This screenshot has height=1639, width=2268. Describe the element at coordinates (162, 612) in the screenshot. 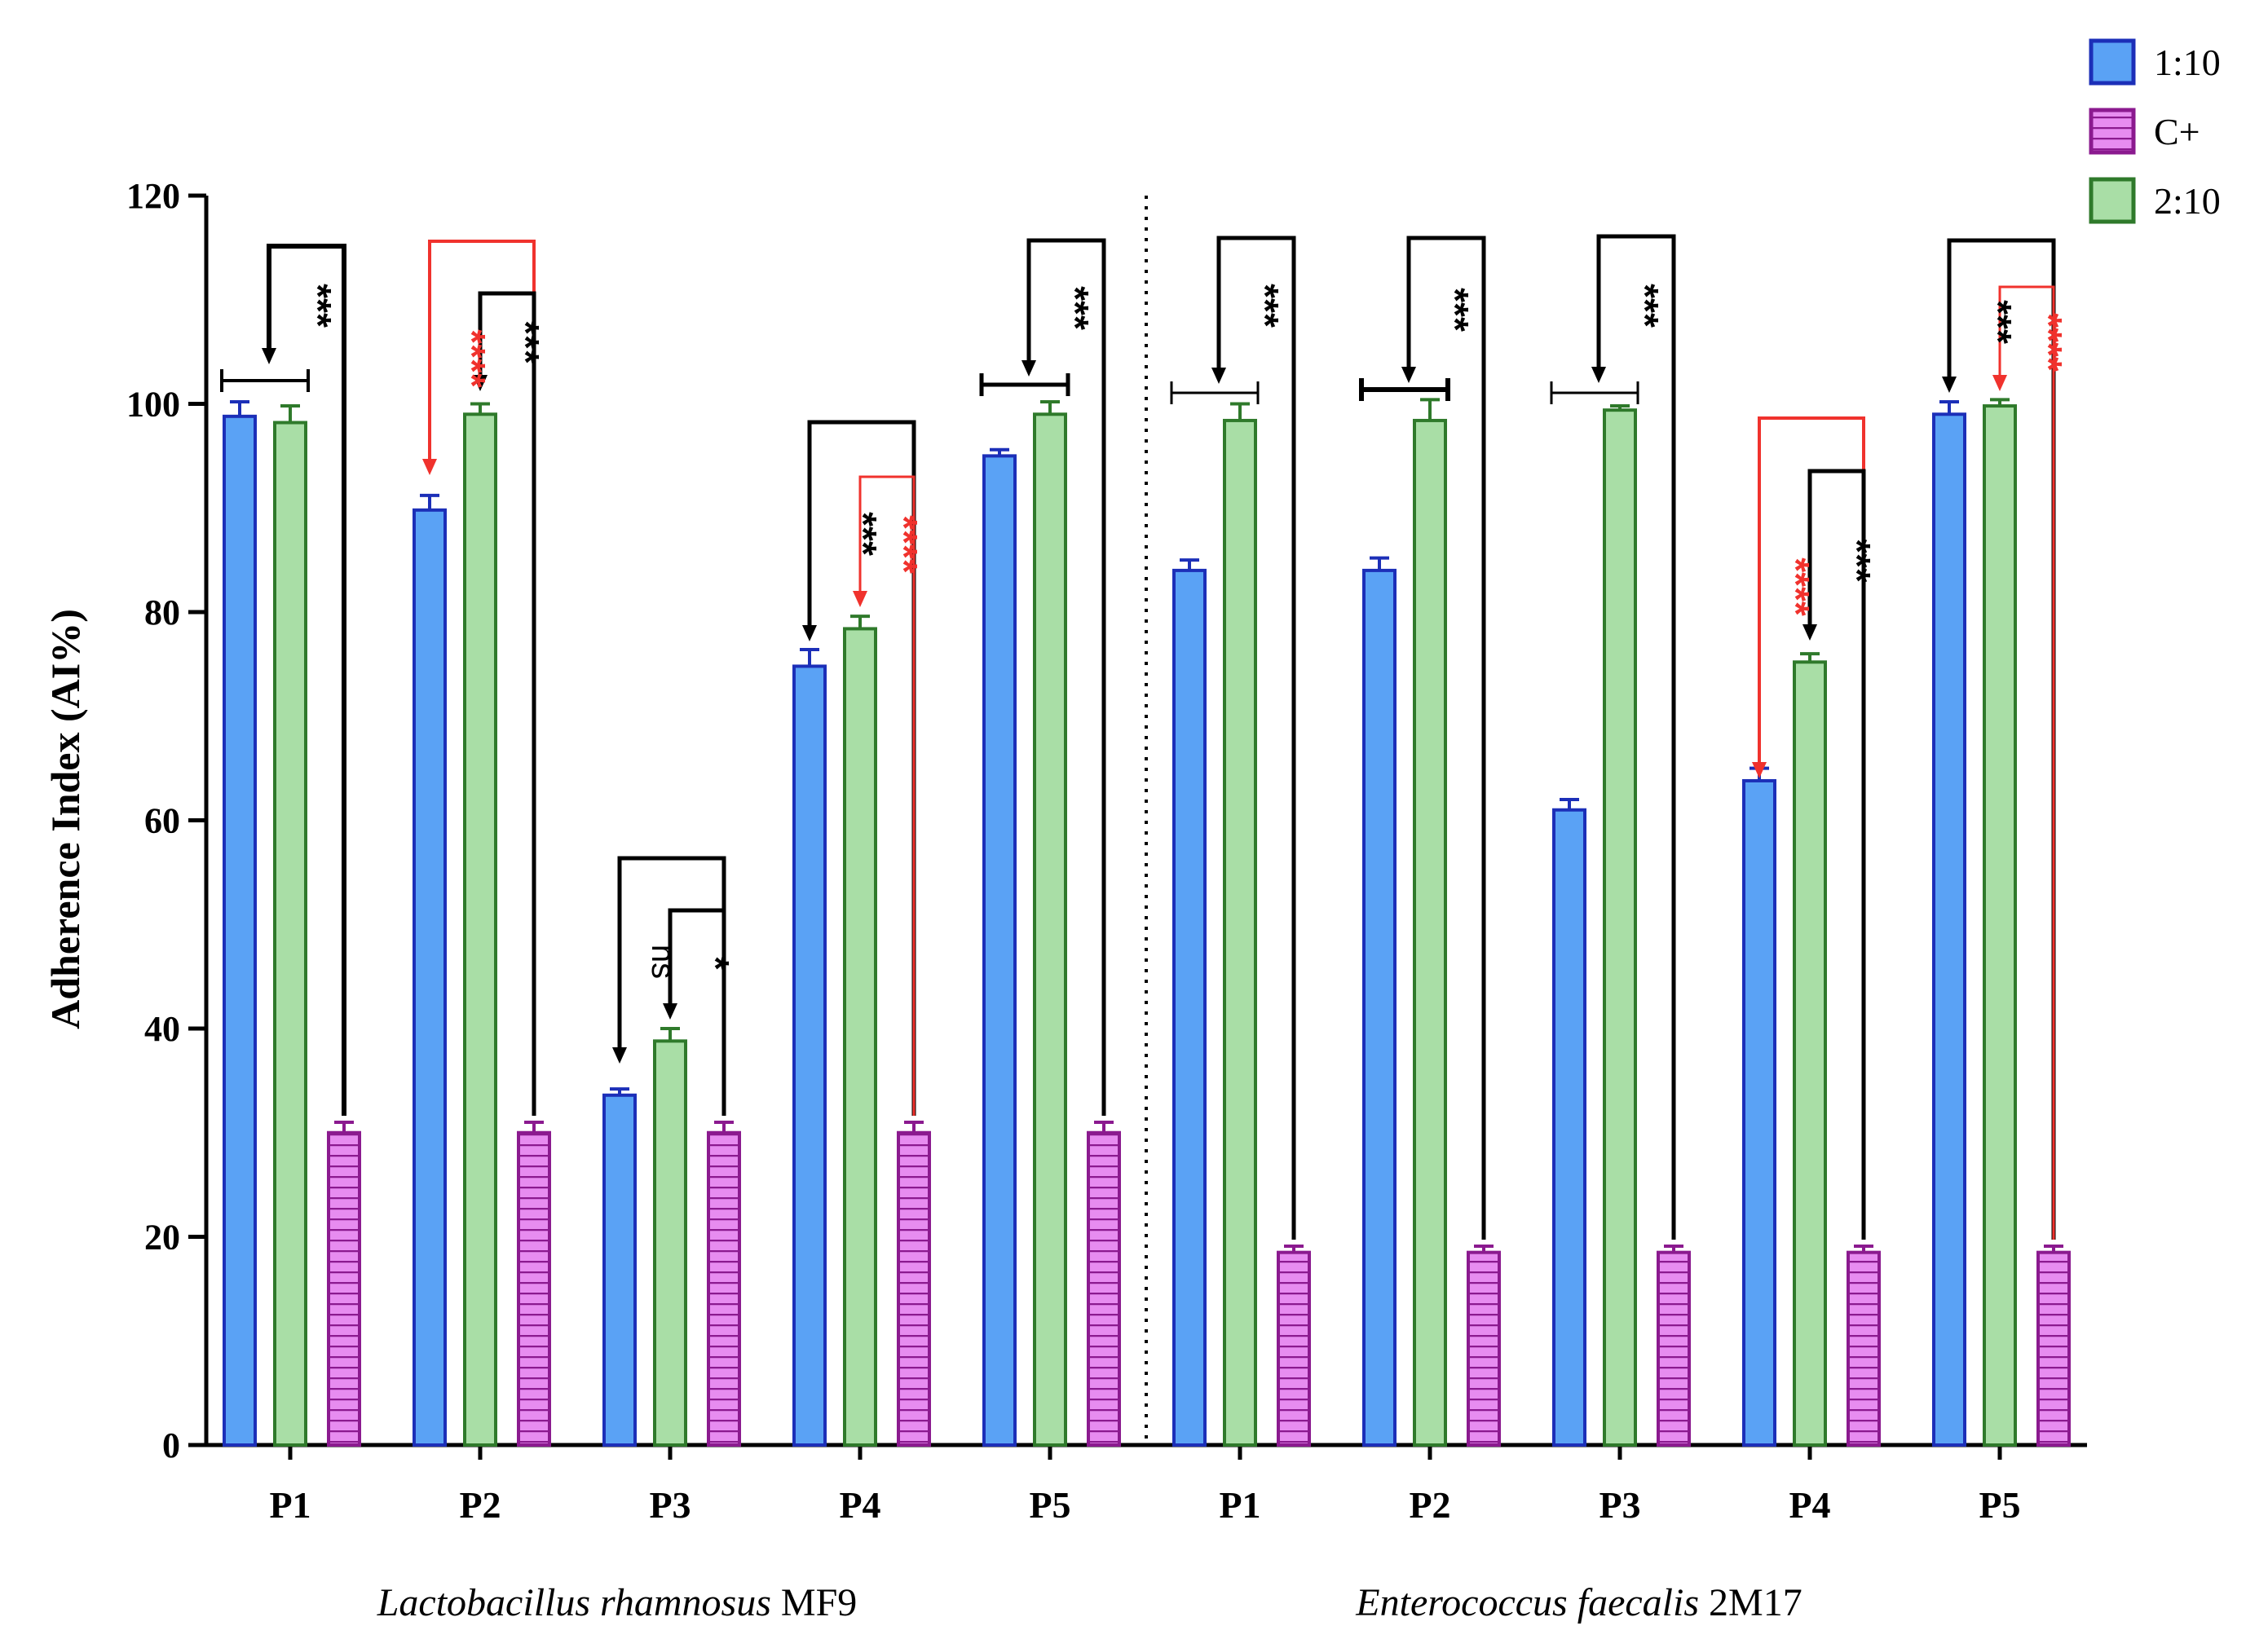

I see `y-tick-label: 80` at that location.